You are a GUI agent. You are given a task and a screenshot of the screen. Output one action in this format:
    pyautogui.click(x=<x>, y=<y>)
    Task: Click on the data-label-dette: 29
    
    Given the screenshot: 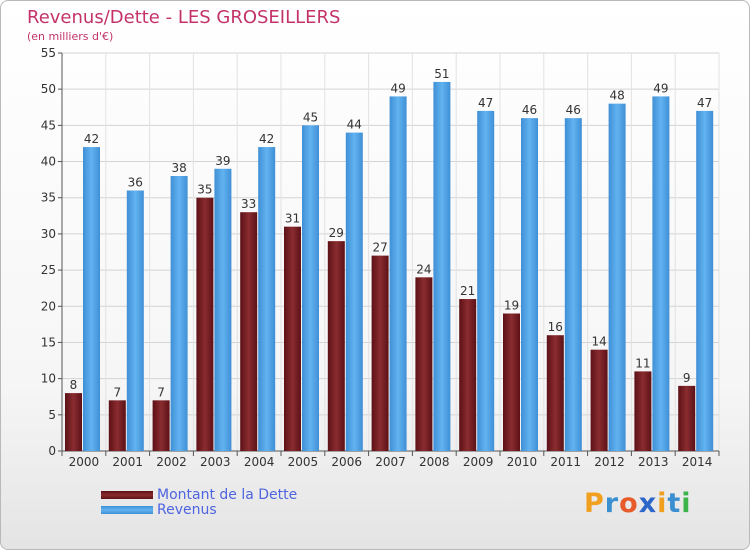 What is the action you would take?
    pyautogui.click(x=336, y=233)
    